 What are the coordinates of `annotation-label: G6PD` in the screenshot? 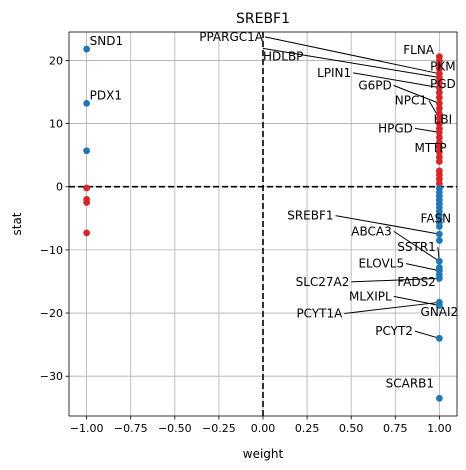 It's located at (374, 85).